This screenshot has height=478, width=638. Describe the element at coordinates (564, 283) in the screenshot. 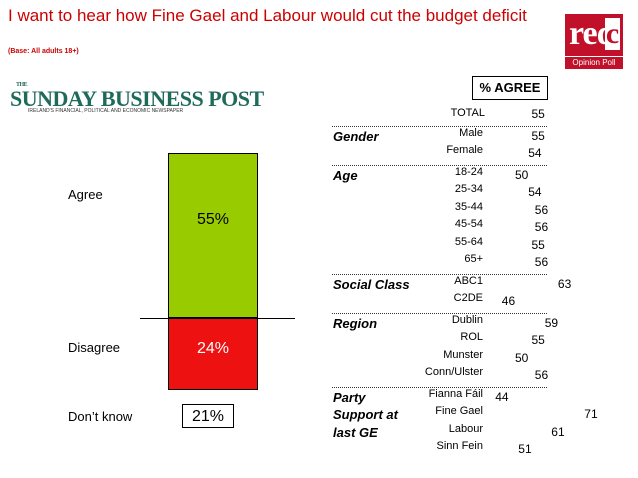

I see `table-value: 63` at that location.